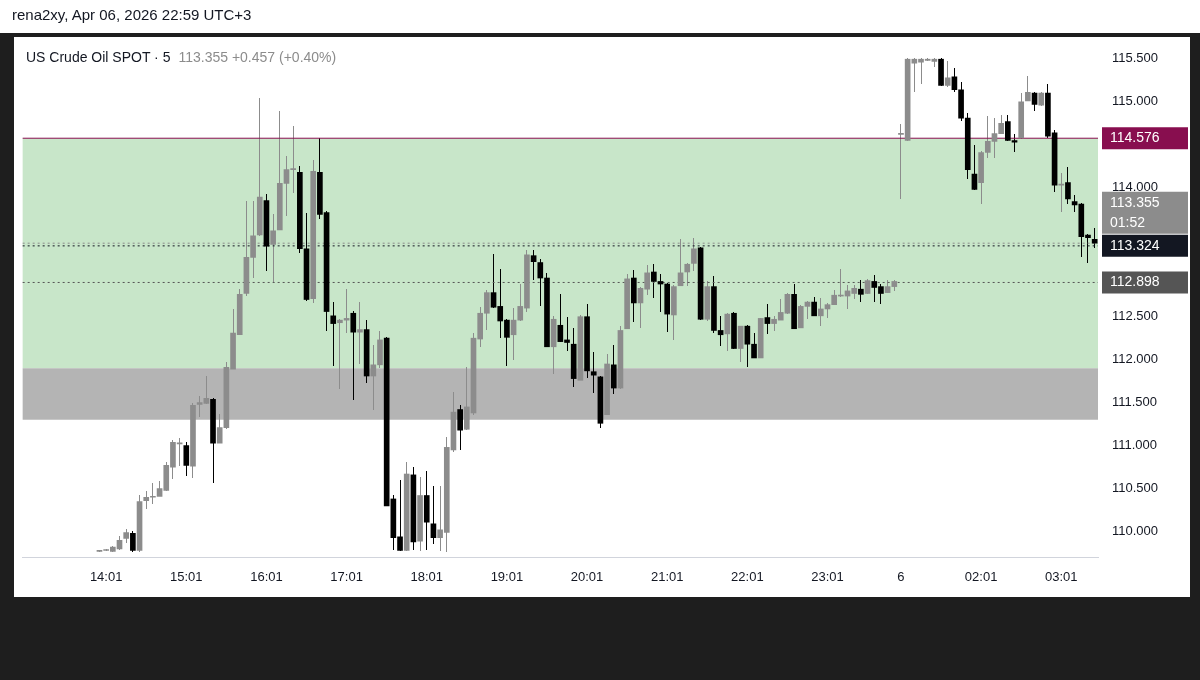  Describe the element at coordinates (600, 16) in the screenshot. I see `text: rena2xy, Apr 06, 2026 22:59 UTC+3` at that location.